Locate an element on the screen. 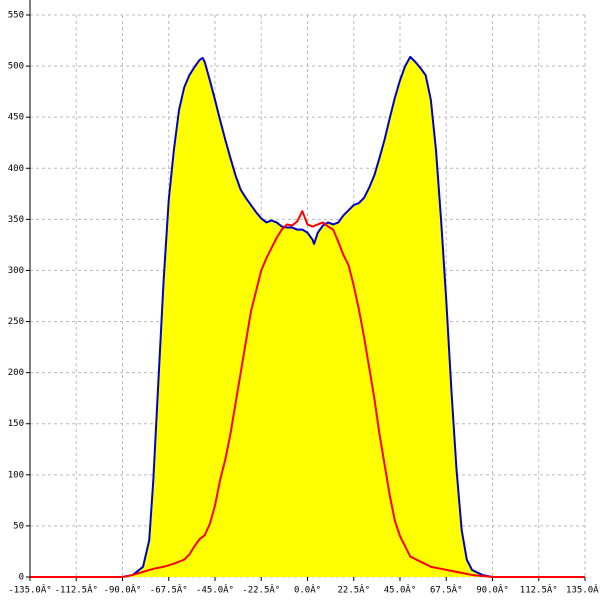  y-tick-label: 100 is located at coordinates (16, 475).